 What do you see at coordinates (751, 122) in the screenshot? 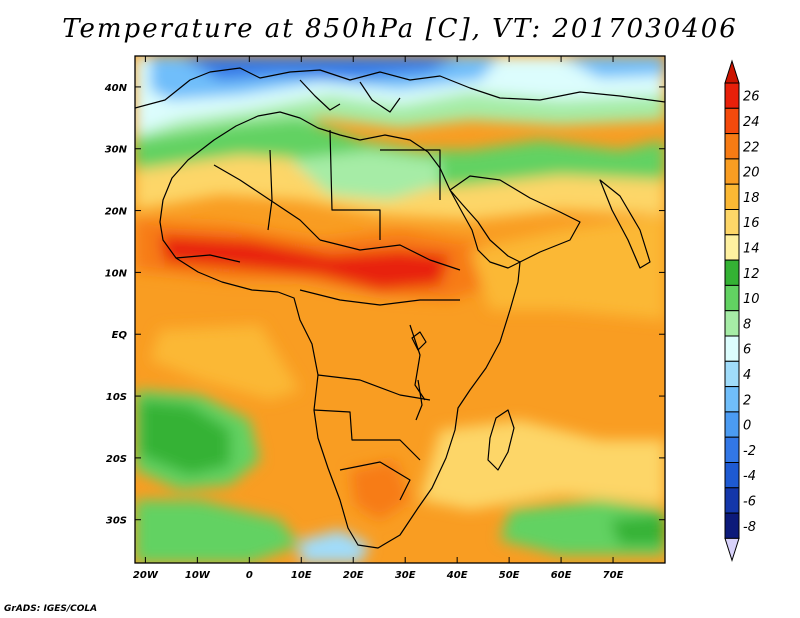
I see `colorbar-label: 24` at bounding box center [751, 122].